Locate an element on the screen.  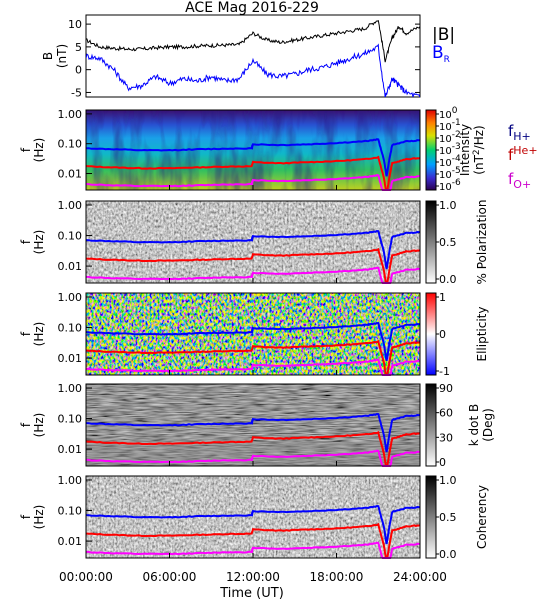
y-axis-label: B (nT) is located at coordinates (55, 56).